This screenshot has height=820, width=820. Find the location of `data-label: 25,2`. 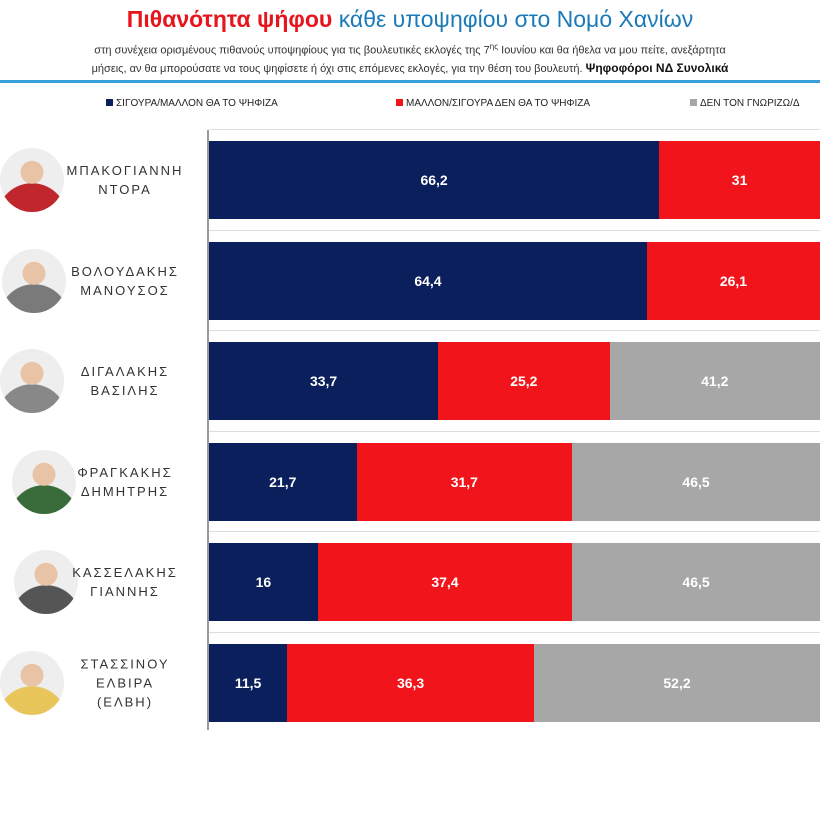

data-label: 25,2 is located at coordinates (524, 381).